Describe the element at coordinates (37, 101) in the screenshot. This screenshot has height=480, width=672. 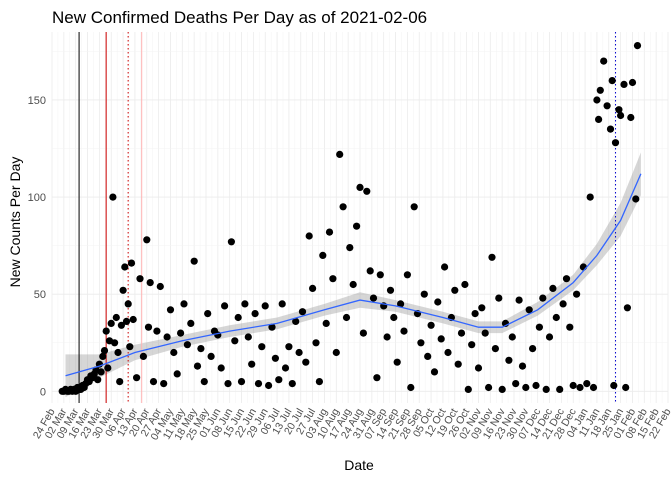
I see `y-tick-label: 150` at that location.